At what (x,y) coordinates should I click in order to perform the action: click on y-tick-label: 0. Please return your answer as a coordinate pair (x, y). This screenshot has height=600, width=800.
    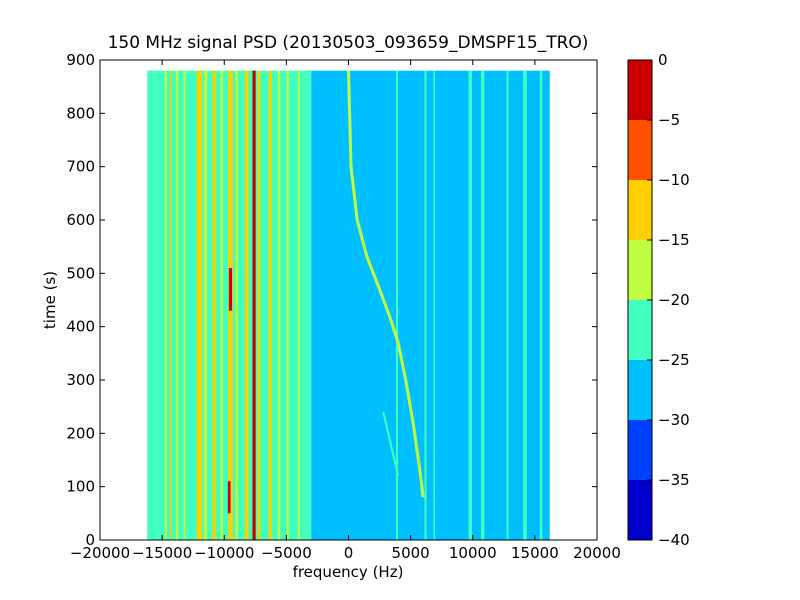
    Looking at the image, I should click on (90, 540).